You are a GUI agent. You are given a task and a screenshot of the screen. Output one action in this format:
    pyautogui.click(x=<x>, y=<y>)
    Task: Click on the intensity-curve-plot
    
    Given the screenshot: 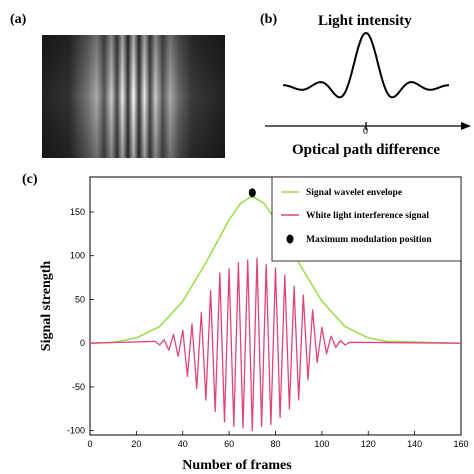 What is the action you would take?
    pyautogui.click(x=368, y=80)
    